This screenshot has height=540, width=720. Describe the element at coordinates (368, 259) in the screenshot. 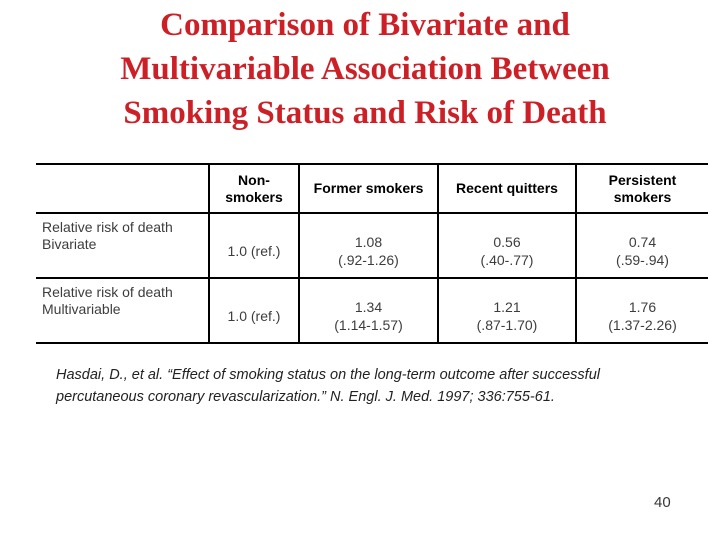

I see `cell-confidence-interval: (.92-1.26)` at that location.